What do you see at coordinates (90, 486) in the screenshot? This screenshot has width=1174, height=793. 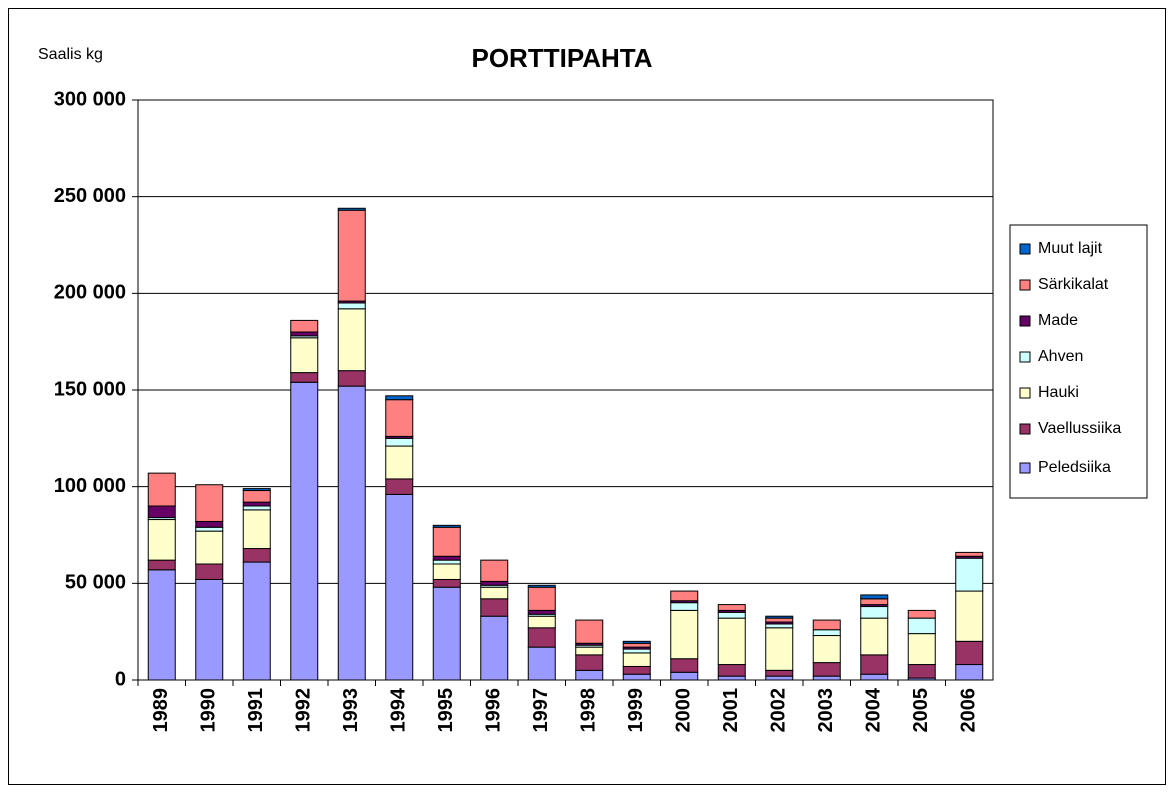 I see `y-tick-label: 100 000` at bounding box center [90, 486].